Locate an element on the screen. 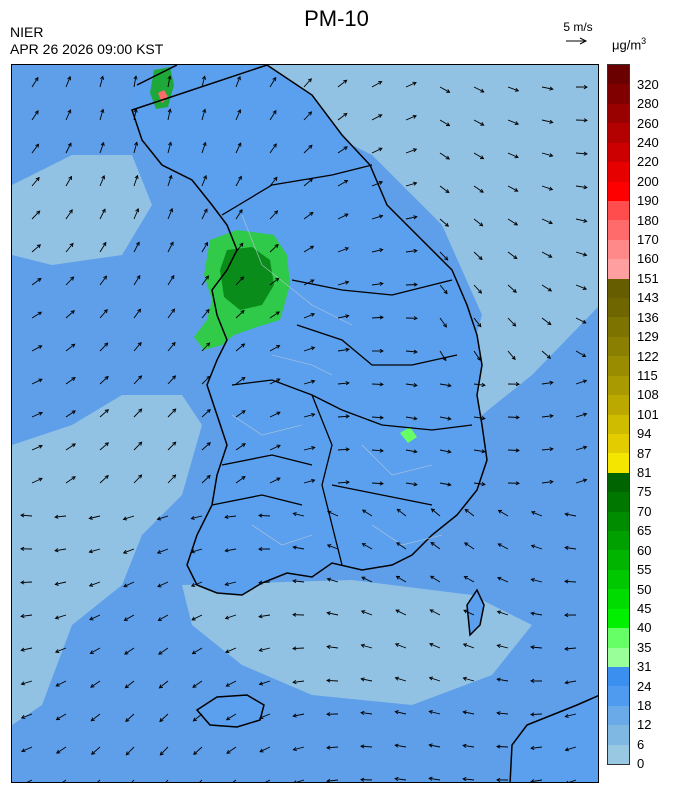 The image size is (673, 795). legend-tick-label: 0 is located at coordinates (641, 764).